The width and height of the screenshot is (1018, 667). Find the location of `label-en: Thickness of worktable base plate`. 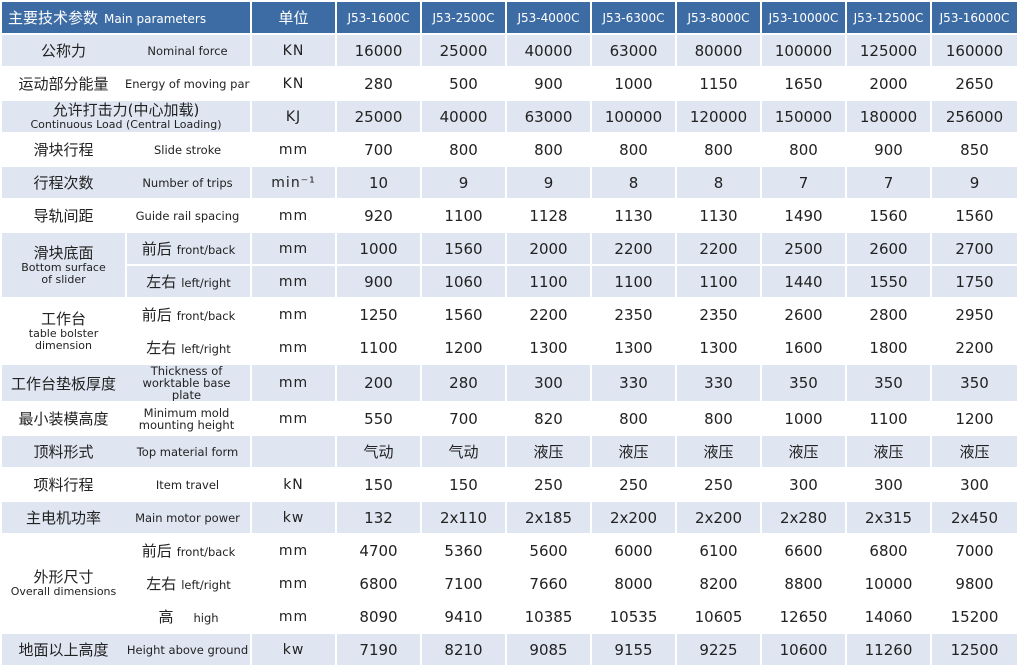

label-en: Thickness of worktable base plate is located at coordinates (186, 383).